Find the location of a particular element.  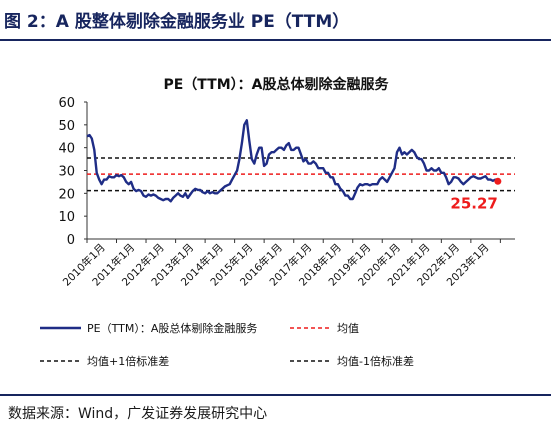

y-tick-label: 50 is located at coordinates (66, 126).